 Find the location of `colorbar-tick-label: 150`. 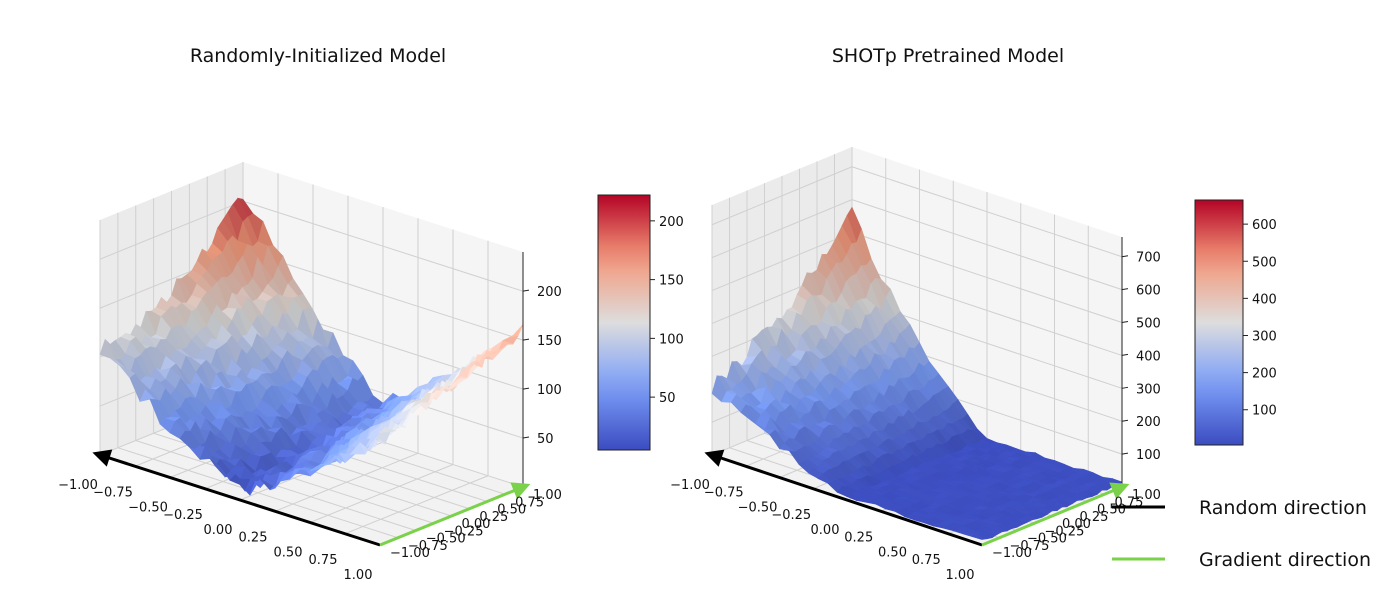

colorbar-tick-label: 150 is located at coordinates (671, 281).